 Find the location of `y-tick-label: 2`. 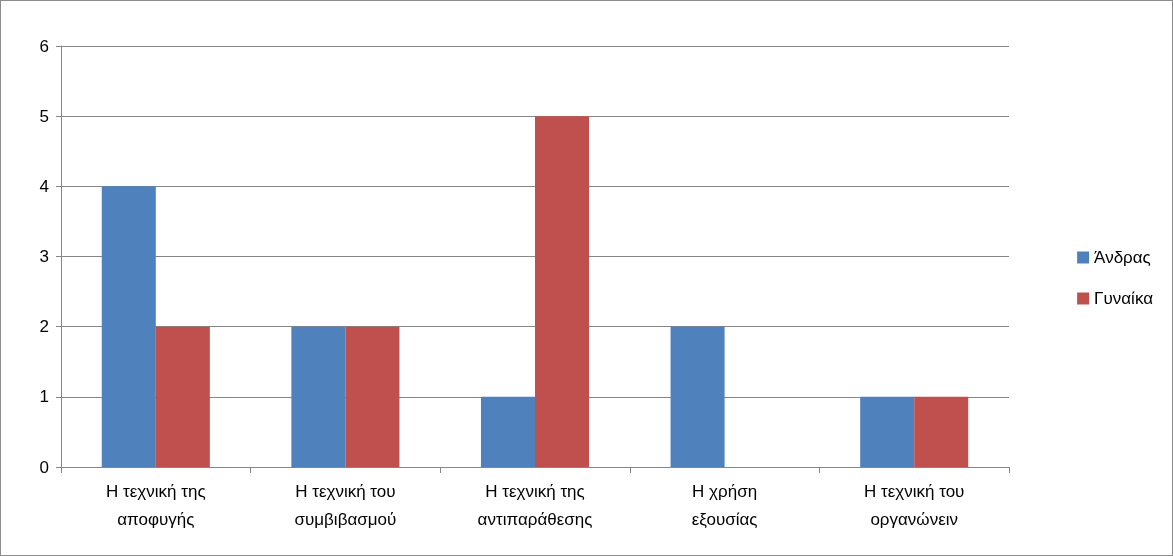

y-tick-label: 2 is located at coordinates (44, 327).